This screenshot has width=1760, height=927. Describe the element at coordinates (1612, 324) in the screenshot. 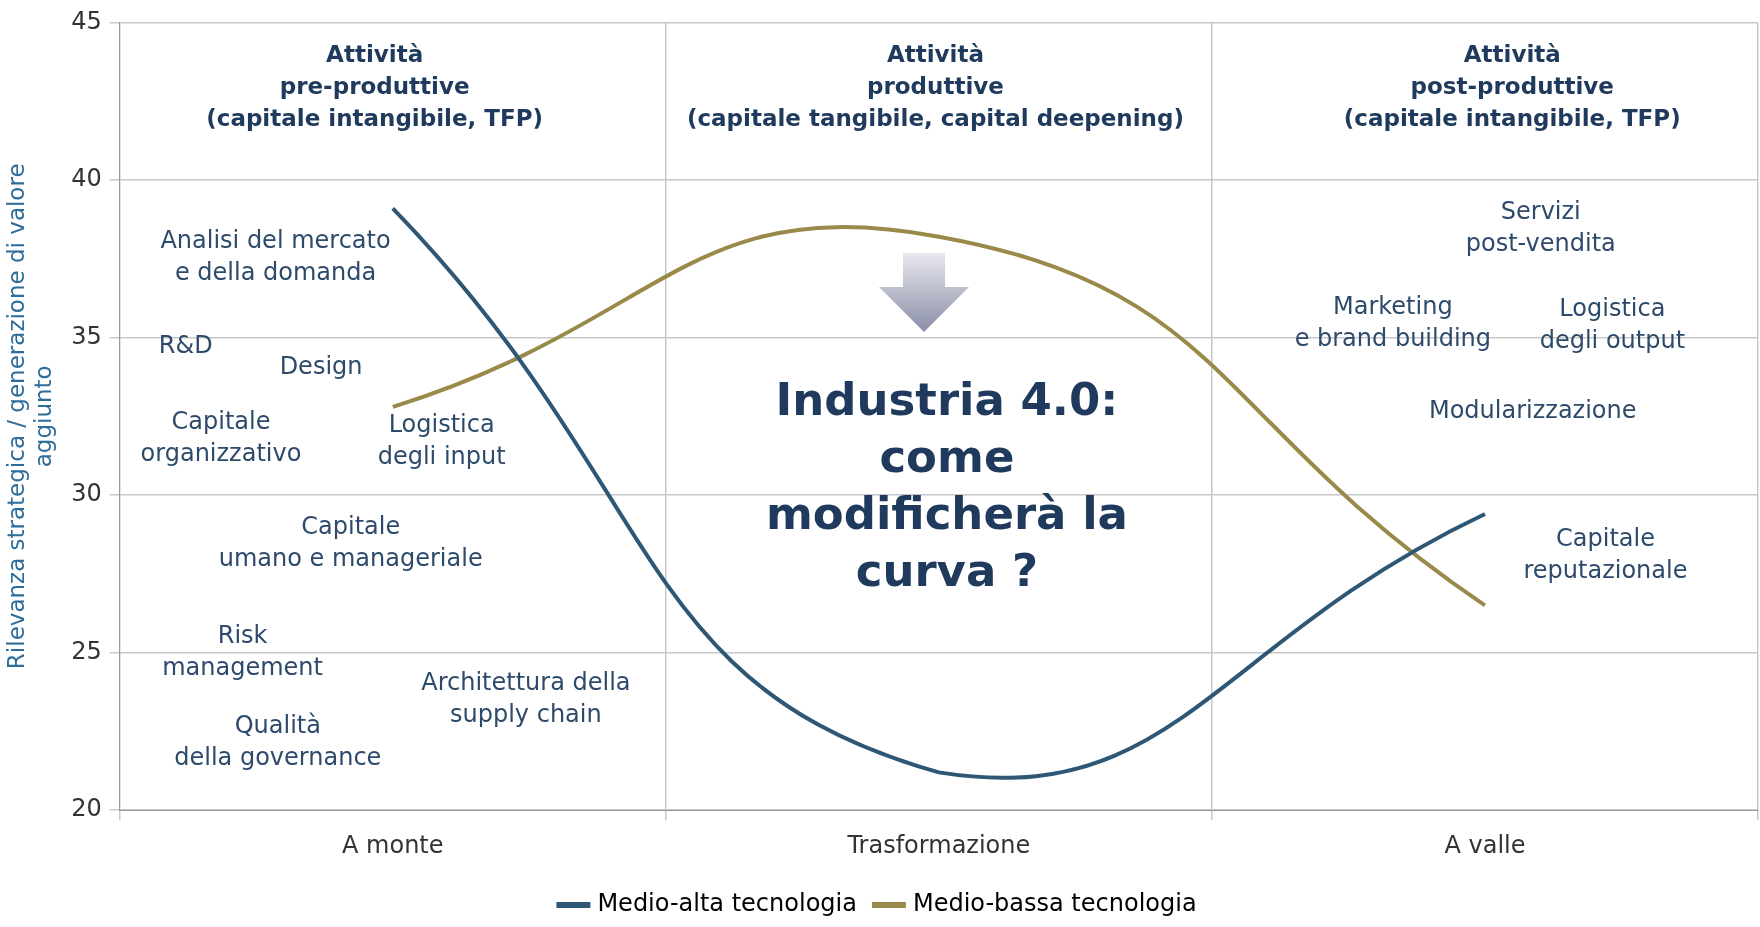

I see `annotation: Logistica degli output` at that location.